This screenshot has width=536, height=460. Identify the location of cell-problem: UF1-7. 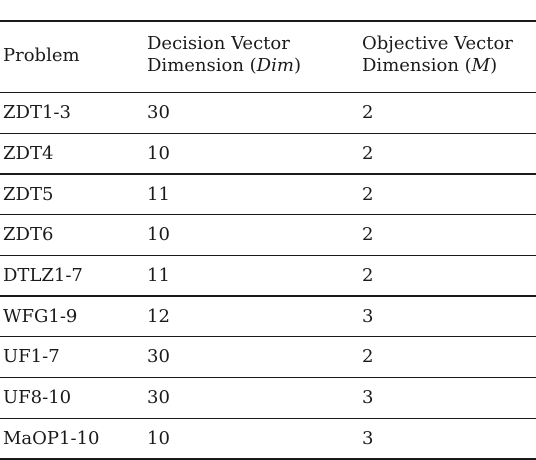
(31, 357).